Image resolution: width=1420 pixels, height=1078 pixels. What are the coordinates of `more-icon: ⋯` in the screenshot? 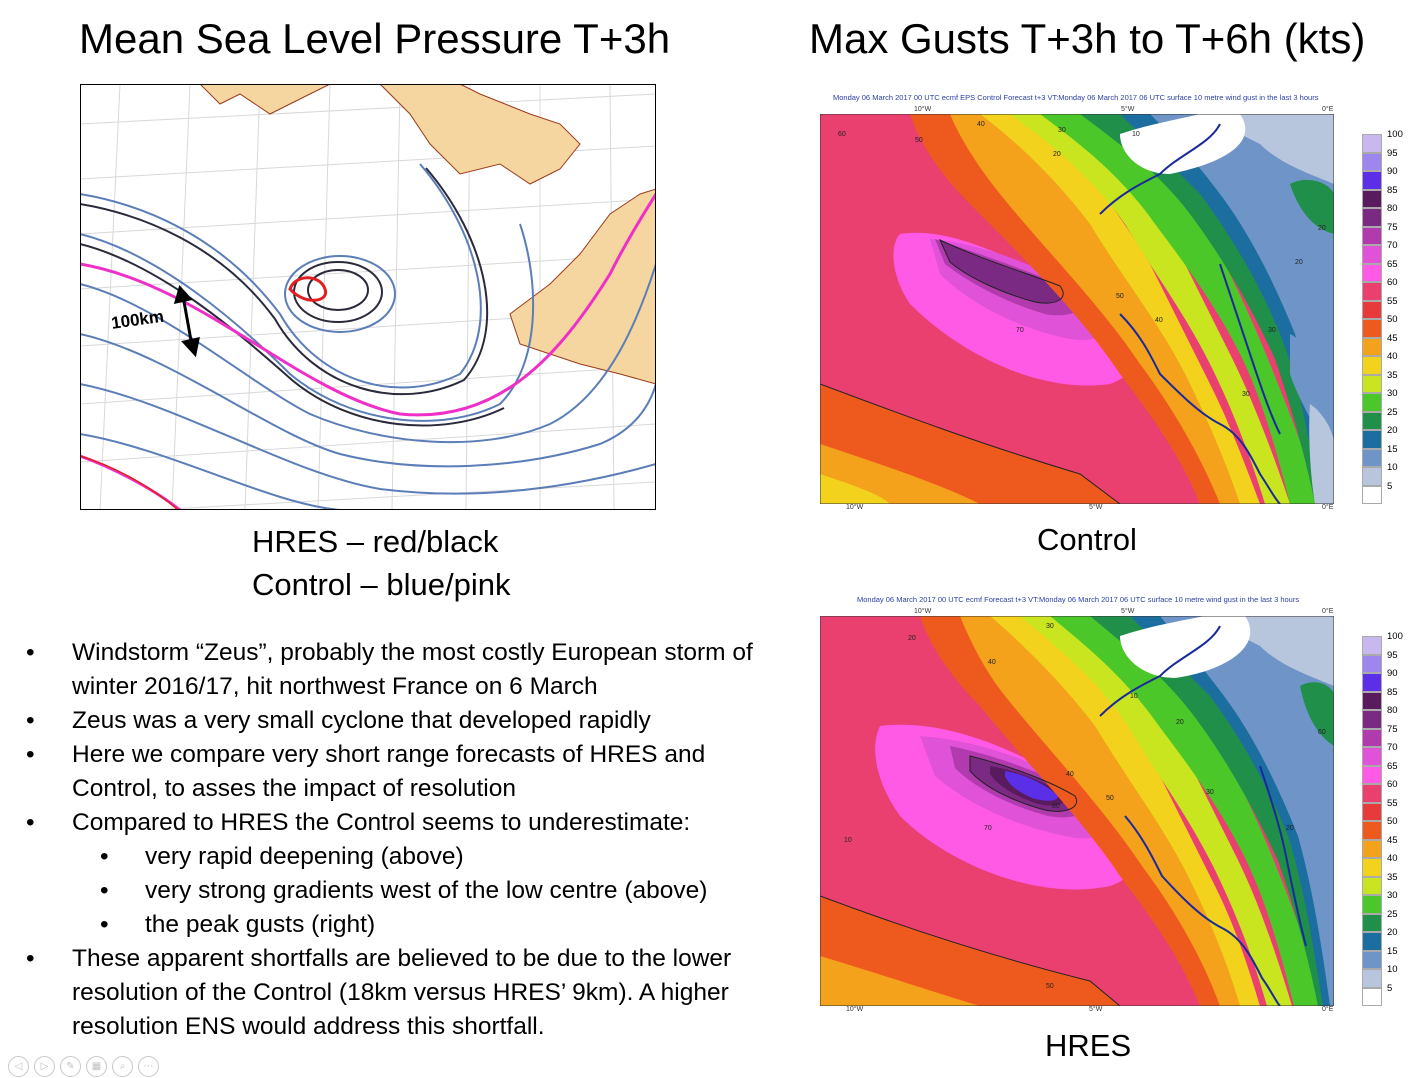 It's located at (148, 1066).